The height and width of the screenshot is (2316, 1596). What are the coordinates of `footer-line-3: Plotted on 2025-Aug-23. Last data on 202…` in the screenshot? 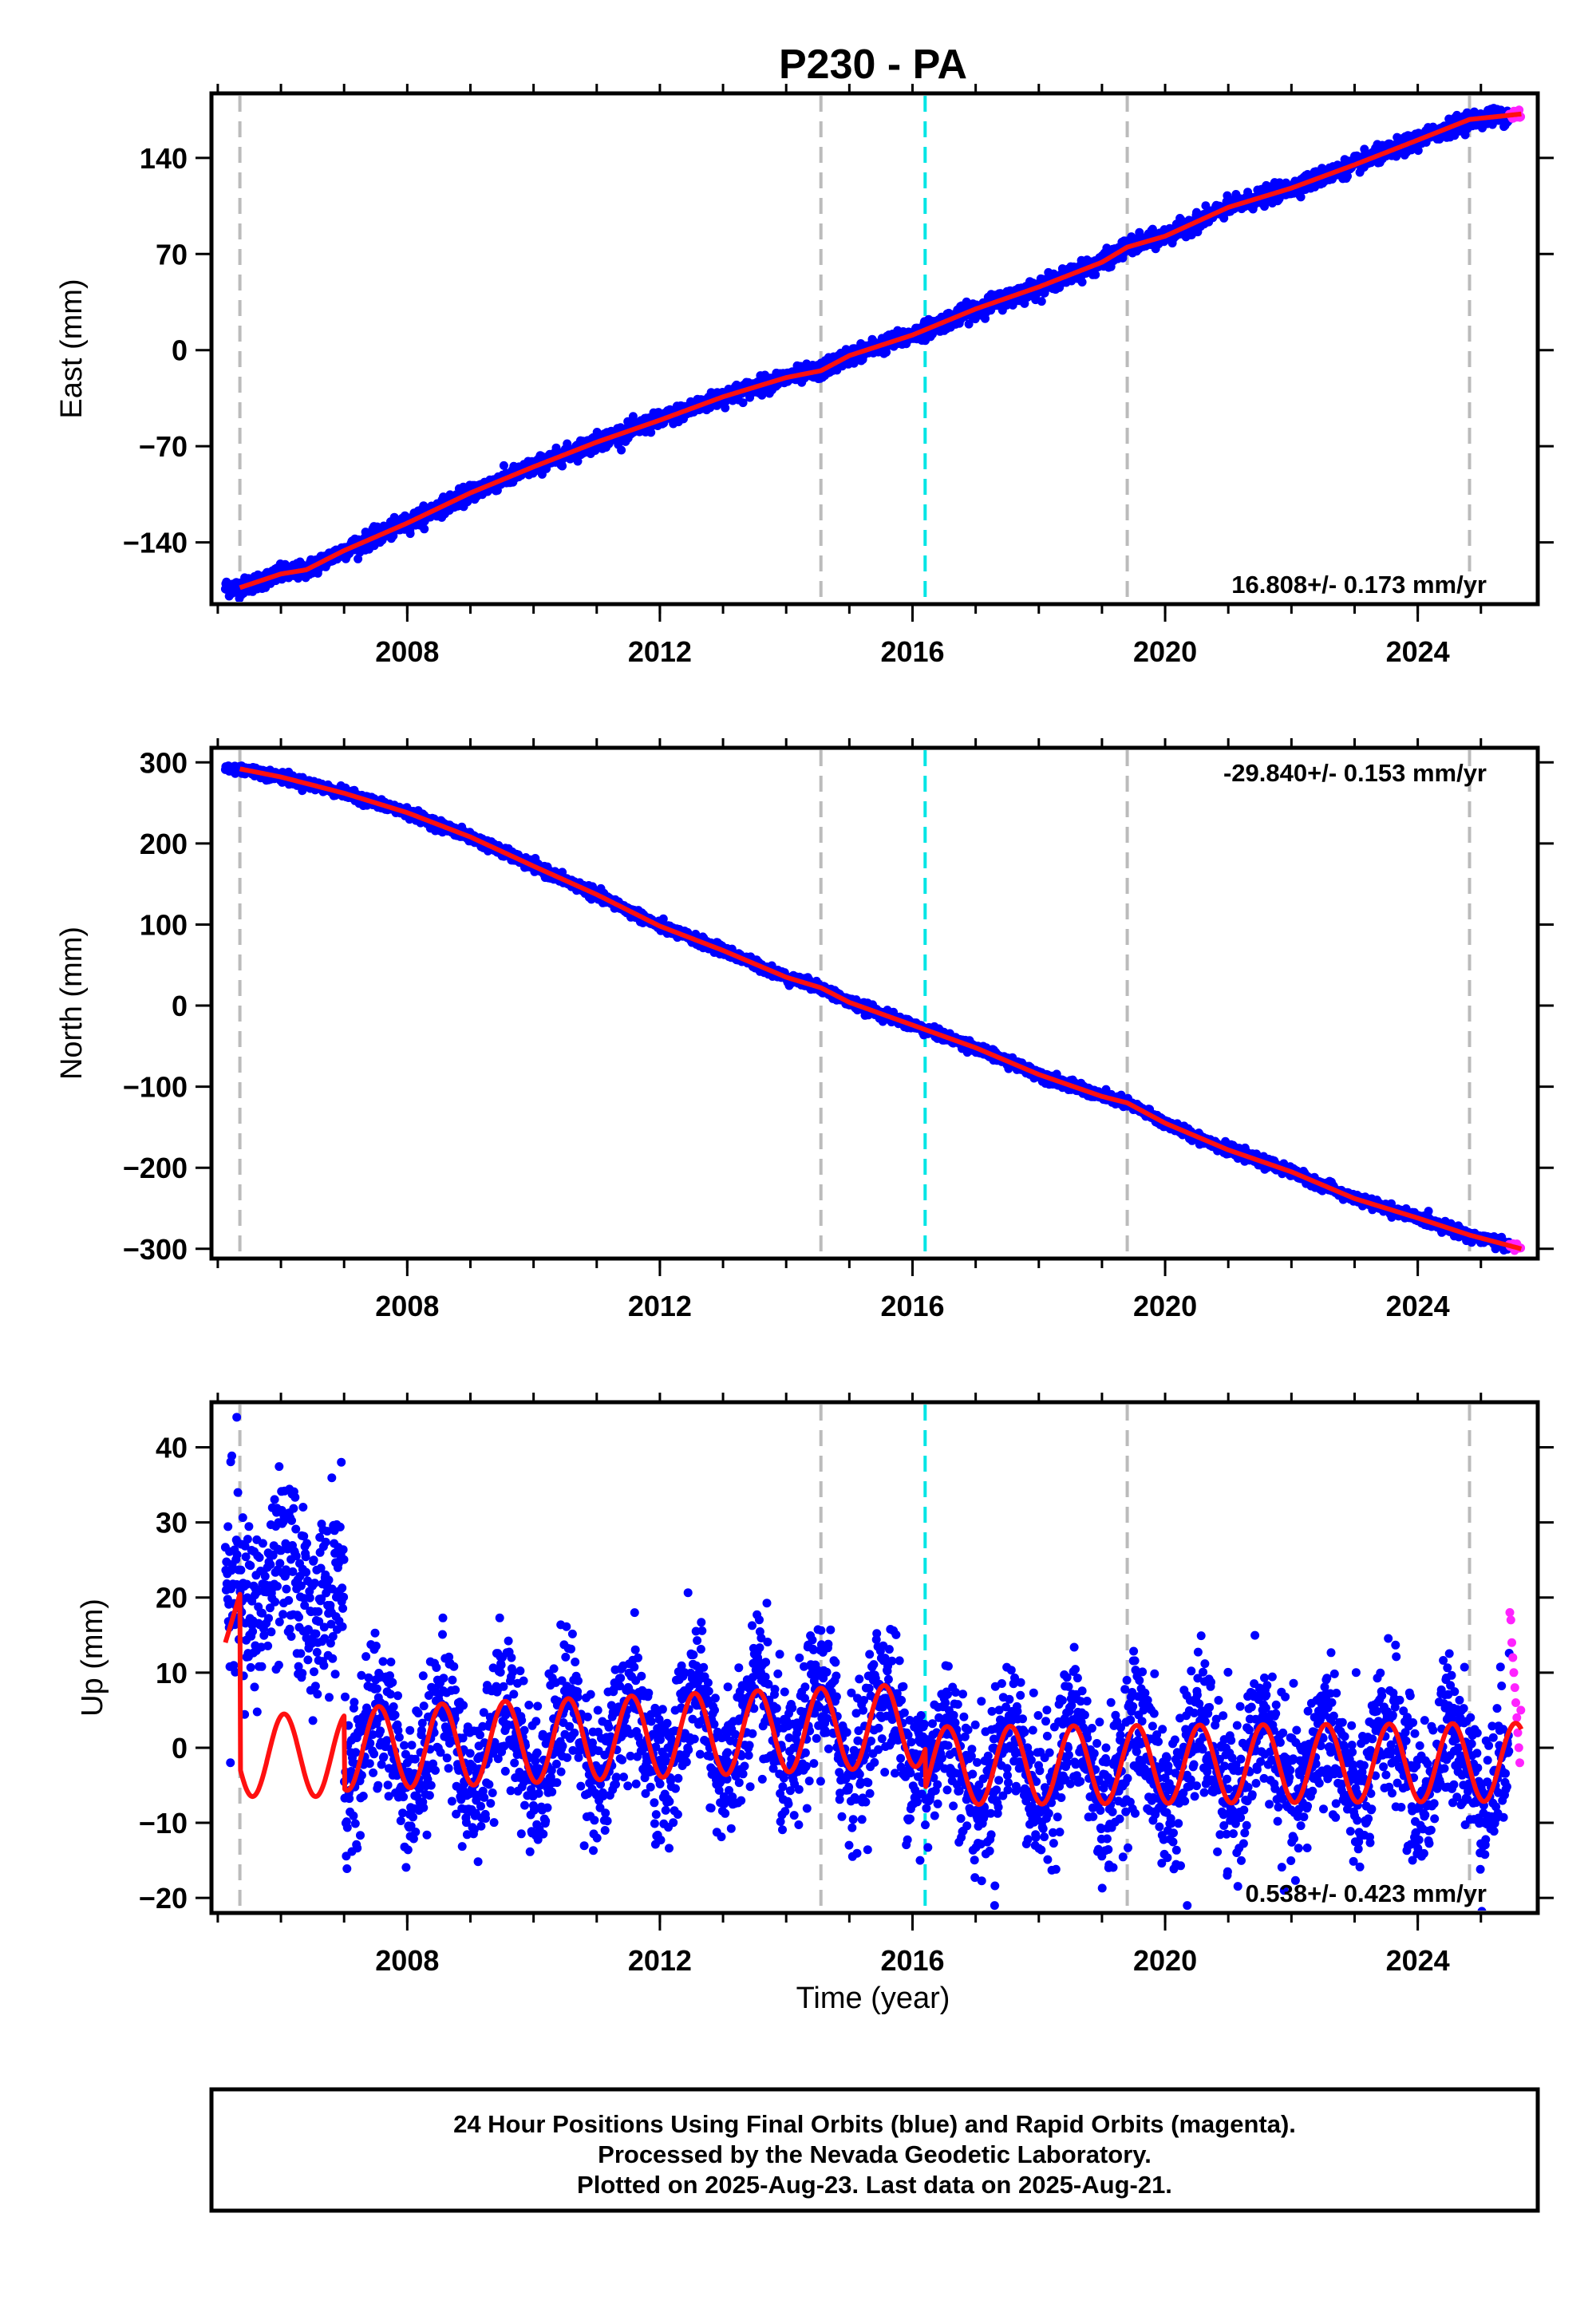 It's located at (874, 2185).